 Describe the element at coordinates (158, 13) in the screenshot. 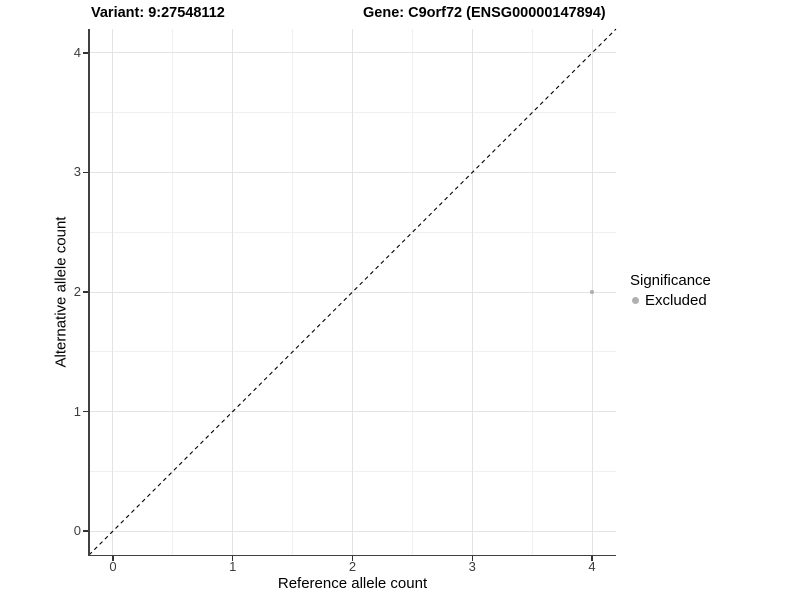

I see `plot-title-variant: Variant: 9:27548112` at that location.